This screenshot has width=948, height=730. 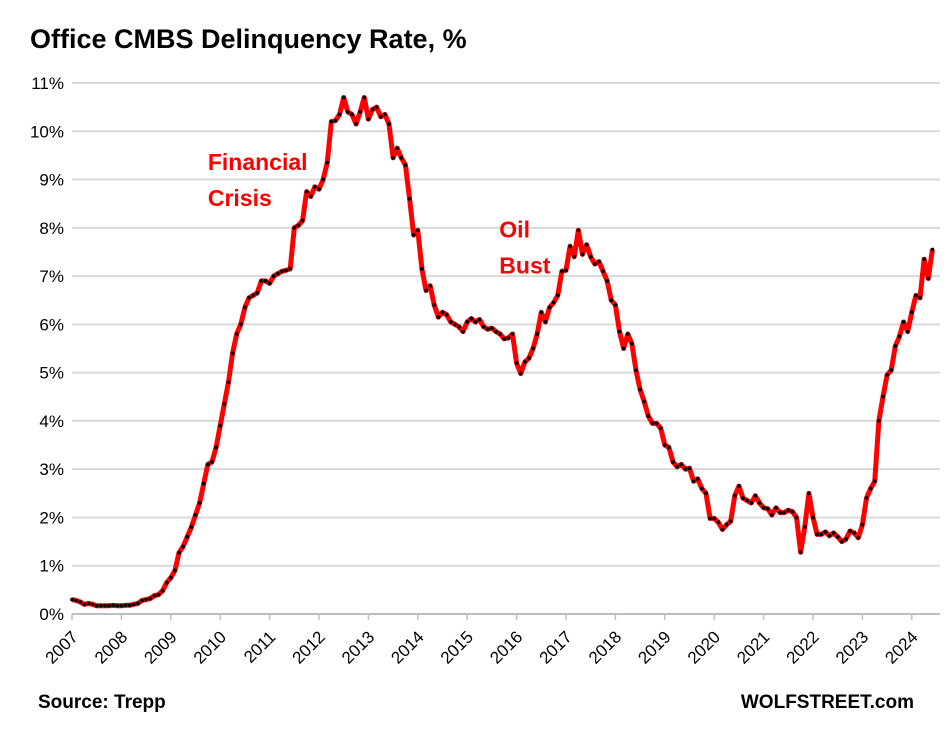 What do you see at coordinates (506, 647) in the screenshot?
I see `x-tick-label: 2016` at bounding box center [506, 647].